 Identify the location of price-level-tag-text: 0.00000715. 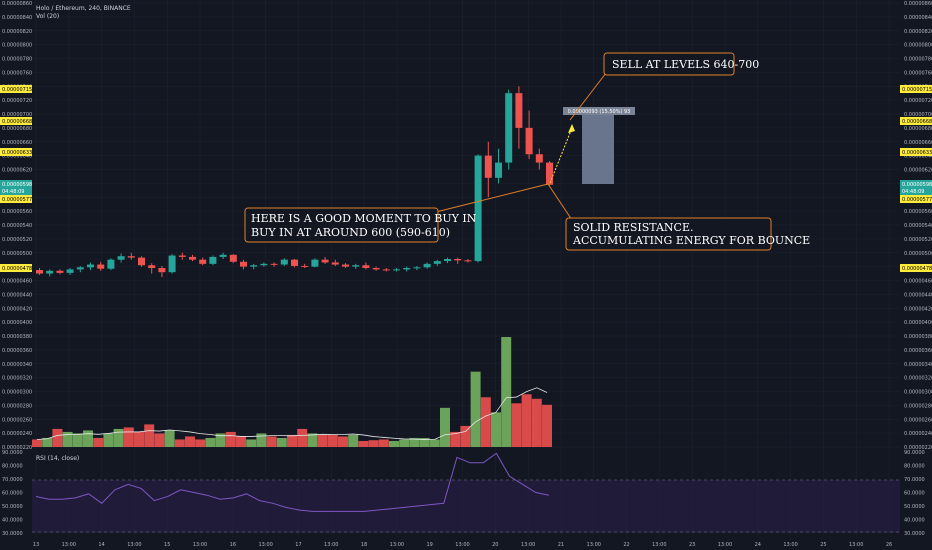
(917, 90).